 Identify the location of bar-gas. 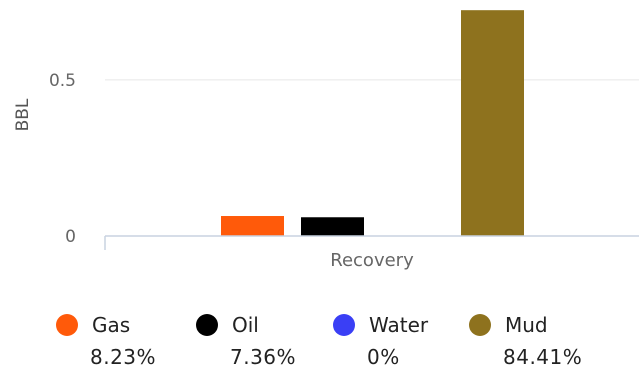
(252, 226).